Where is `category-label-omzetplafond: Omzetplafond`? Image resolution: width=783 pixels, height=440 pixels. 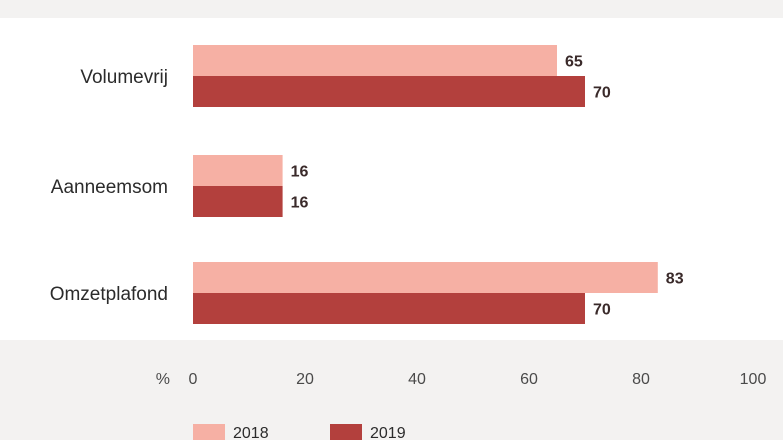
category-label-omzetplafond: Omzetplafond is located at coordinates (109, 294).